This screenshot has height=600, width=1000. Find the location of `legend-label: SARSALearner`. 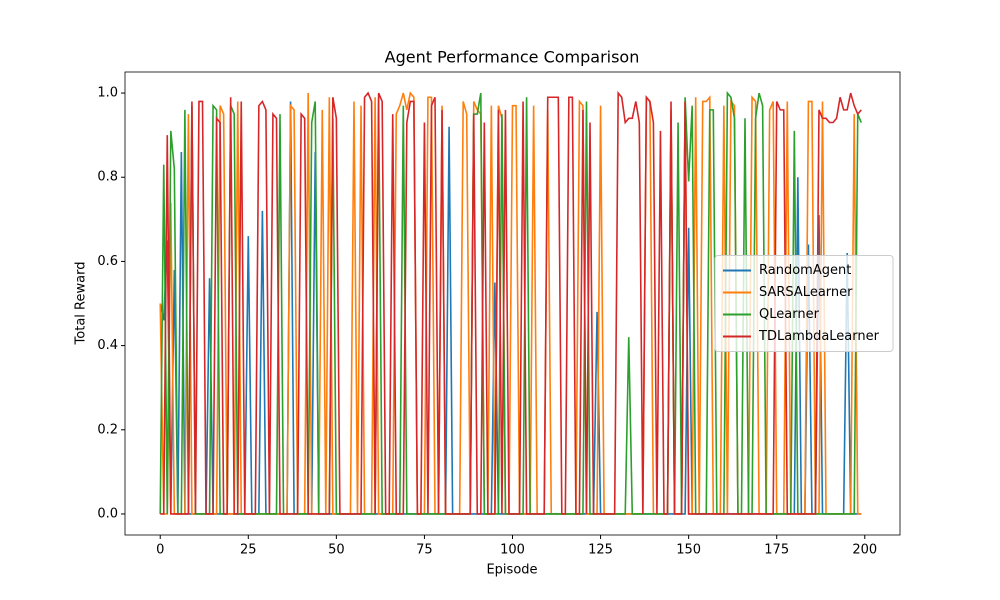

legend-label: SARSALearner is located at coordinates (806, 292).